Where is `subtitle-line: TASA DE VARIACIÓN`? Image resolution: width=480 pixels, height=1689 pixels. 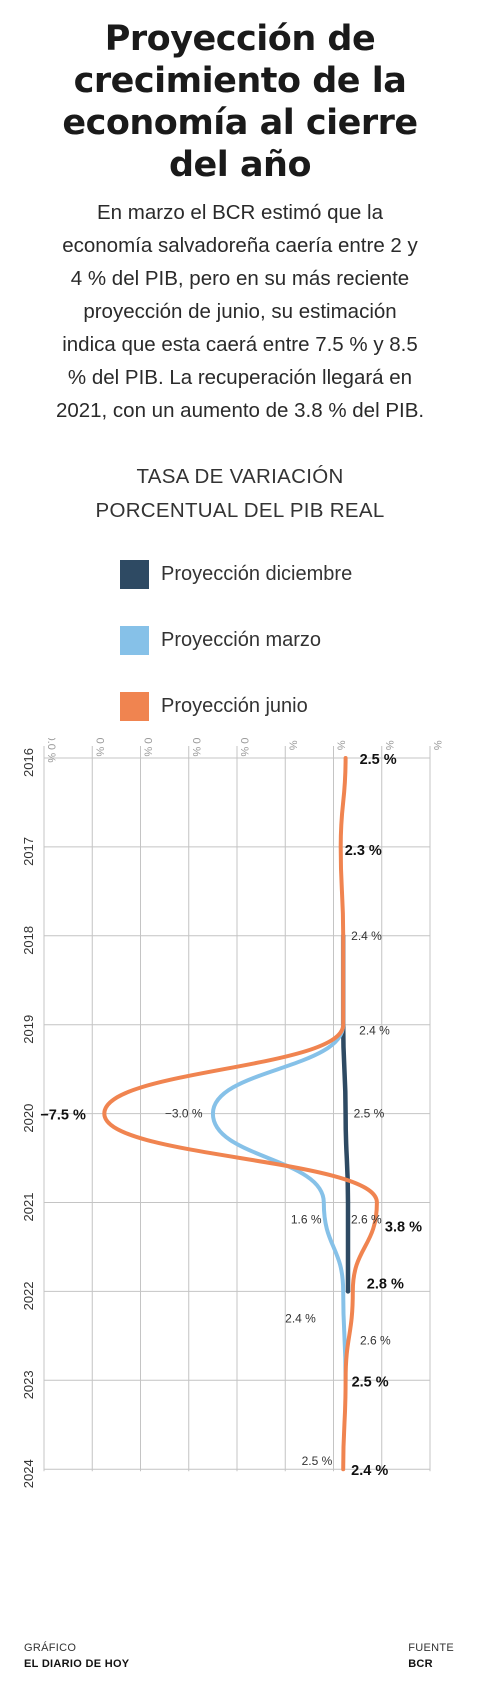
subtitle-line: TASA DE VARIACIÓN is located at coordinates (240, 476).